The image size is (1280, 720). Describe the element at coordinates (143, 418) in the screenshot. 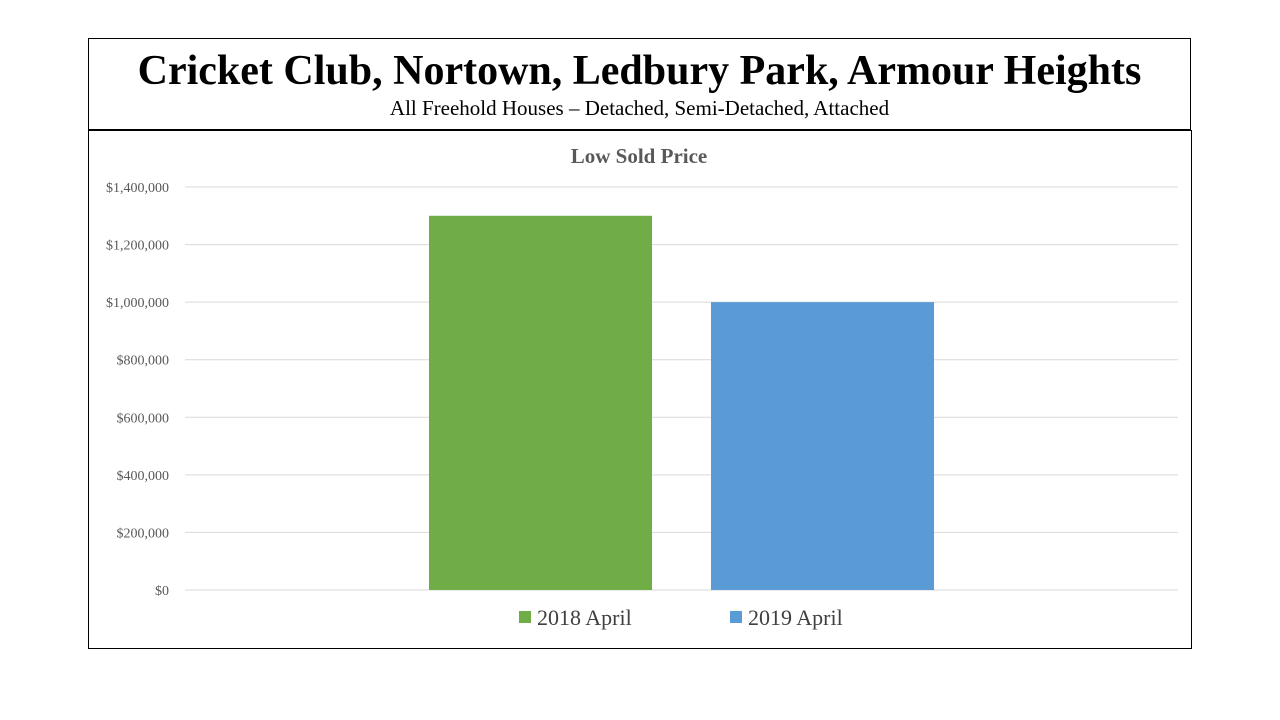

I see `y-tick-label: $600,000` at that location.